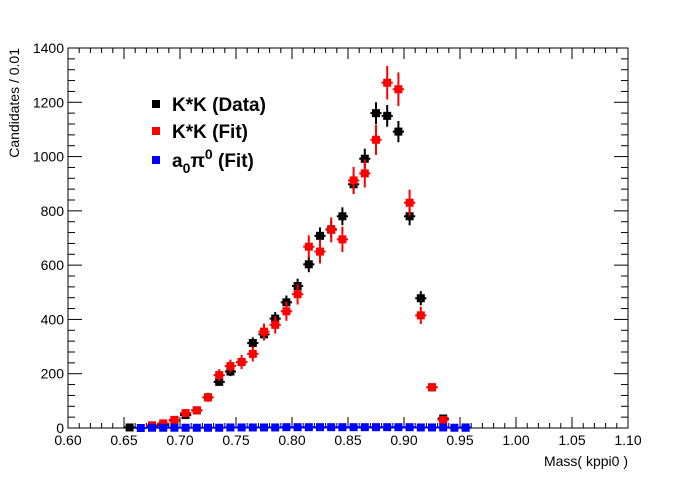 This screenshot has height=481, width=698. Describe the element at coordinates (53, 265) in the screenshot. I see `y-tick-label: 600` at that location.